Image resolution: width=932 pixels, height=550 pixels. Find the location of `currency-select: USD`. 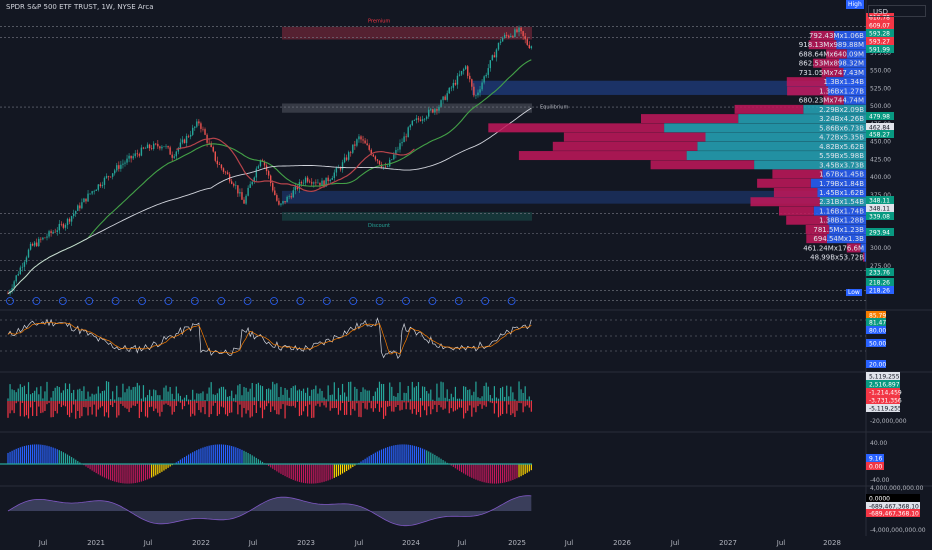

currency-select: USD is located at coordinates (897, 11).